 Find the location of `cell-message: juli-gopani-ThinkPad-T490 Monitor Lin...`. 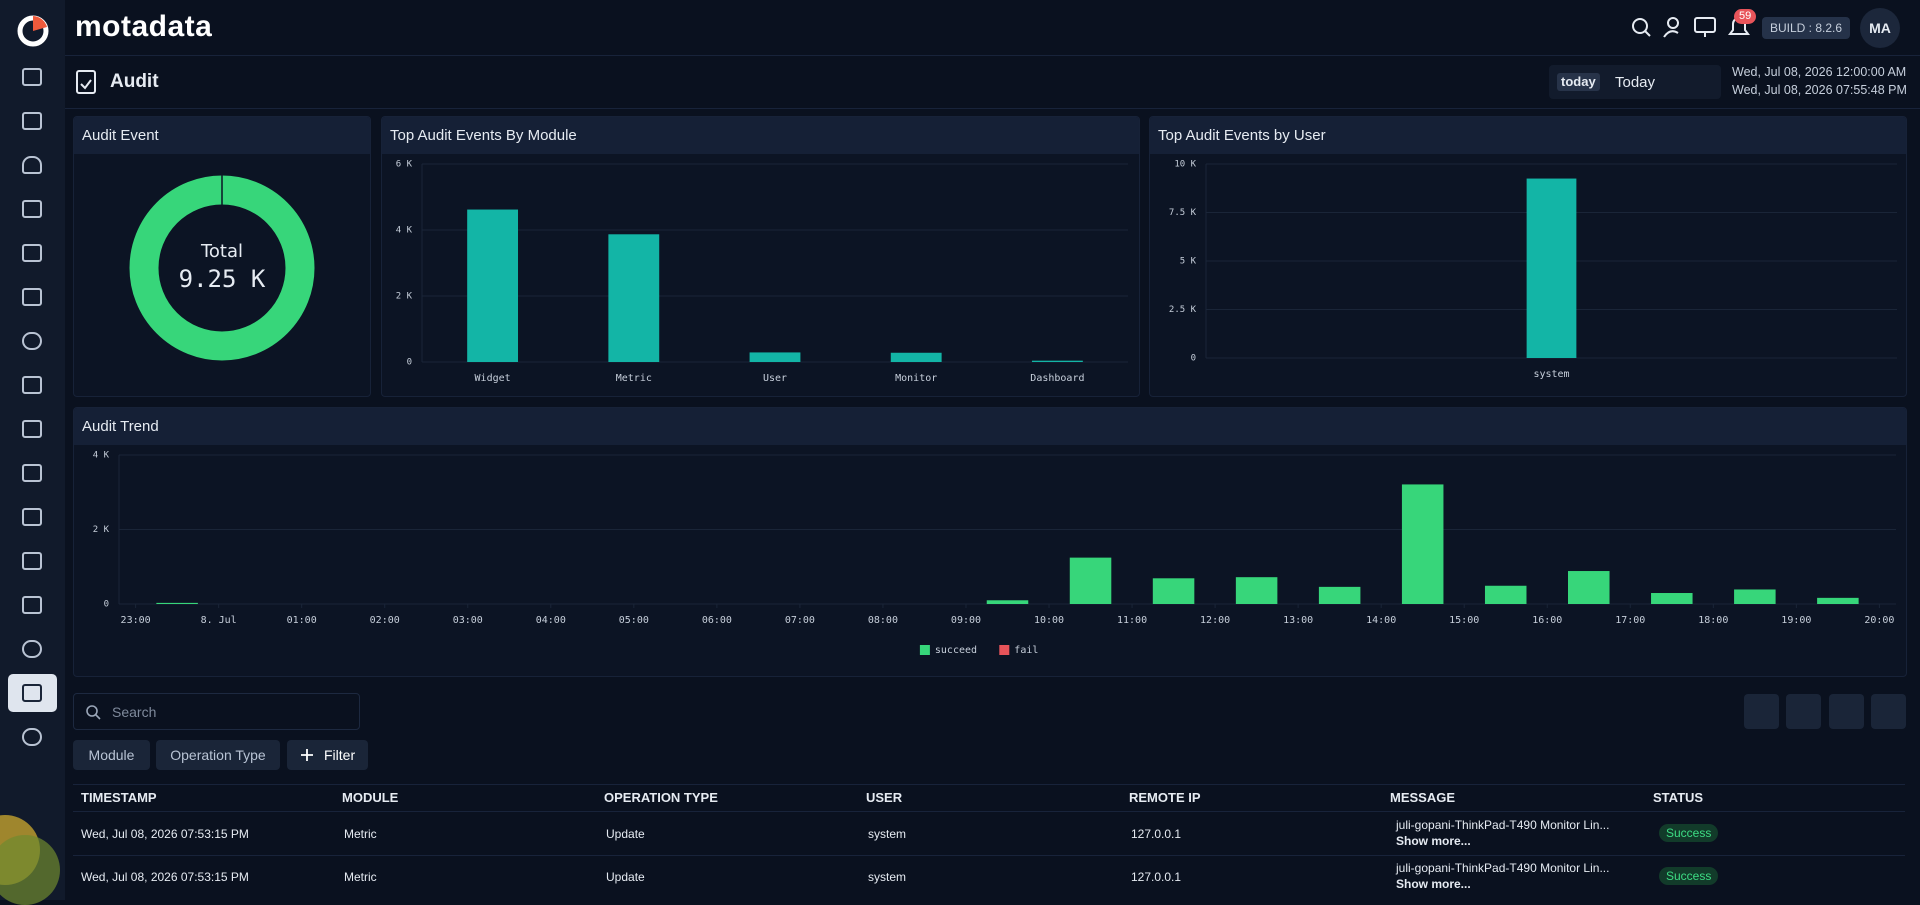

cell-message: juli-gopani-ThinkPad-T490 Monitor Lin... is located at coordinates (1503, 825).